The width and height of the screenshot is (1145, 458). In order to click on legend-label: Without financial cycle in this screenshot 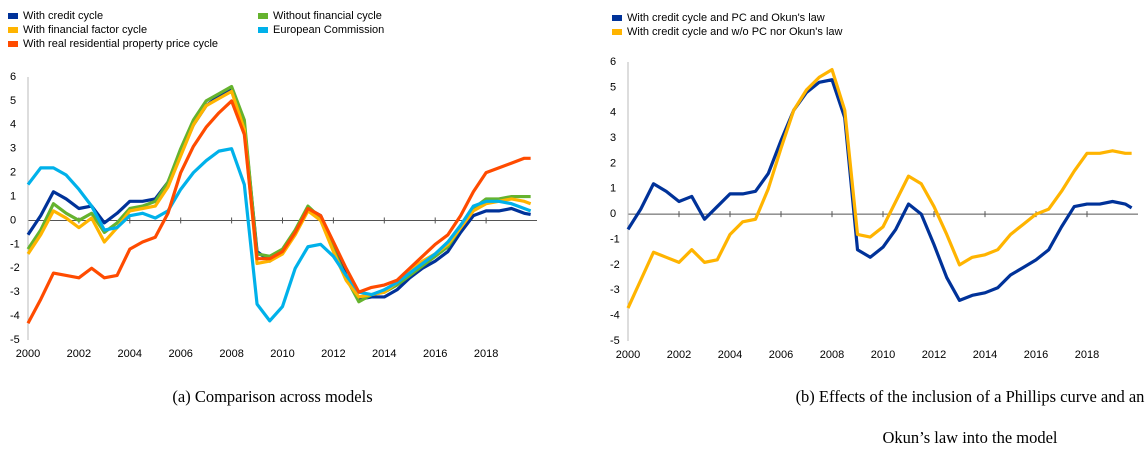, I will do `click(327, 16)`.